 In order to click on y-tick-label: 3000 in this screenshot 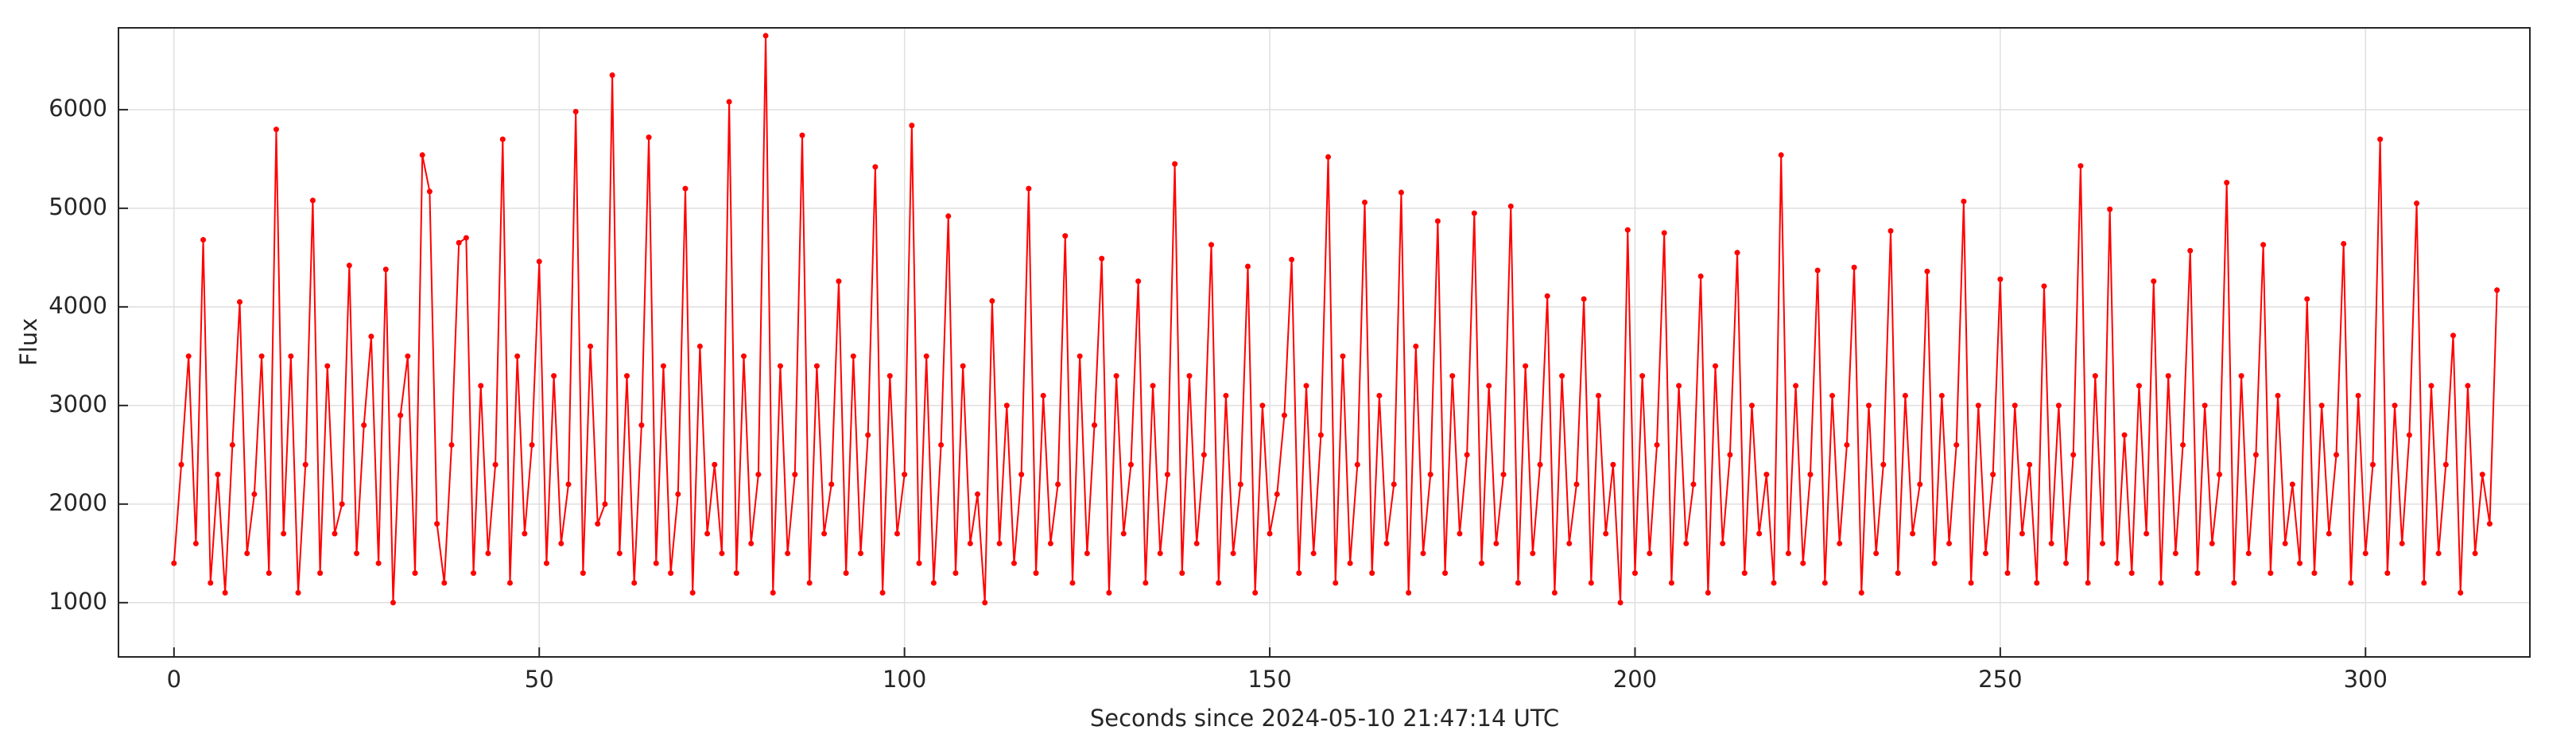, I will do `click(78, 404)`.